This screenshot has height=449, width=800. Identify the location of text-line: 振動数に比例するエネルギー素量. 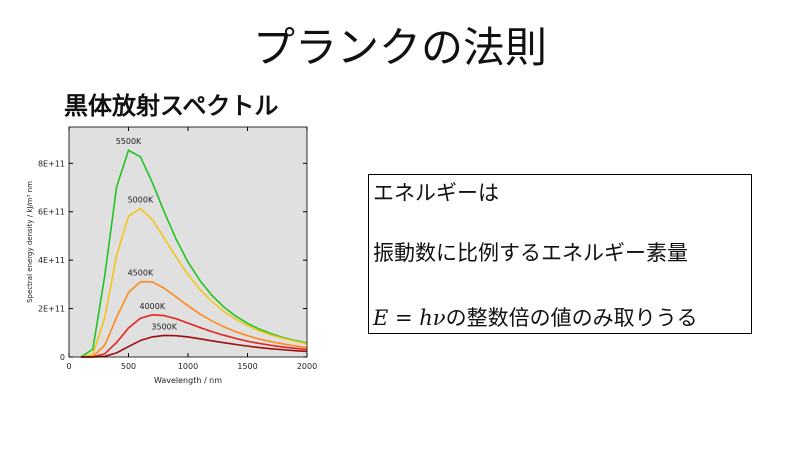
(530, 253).